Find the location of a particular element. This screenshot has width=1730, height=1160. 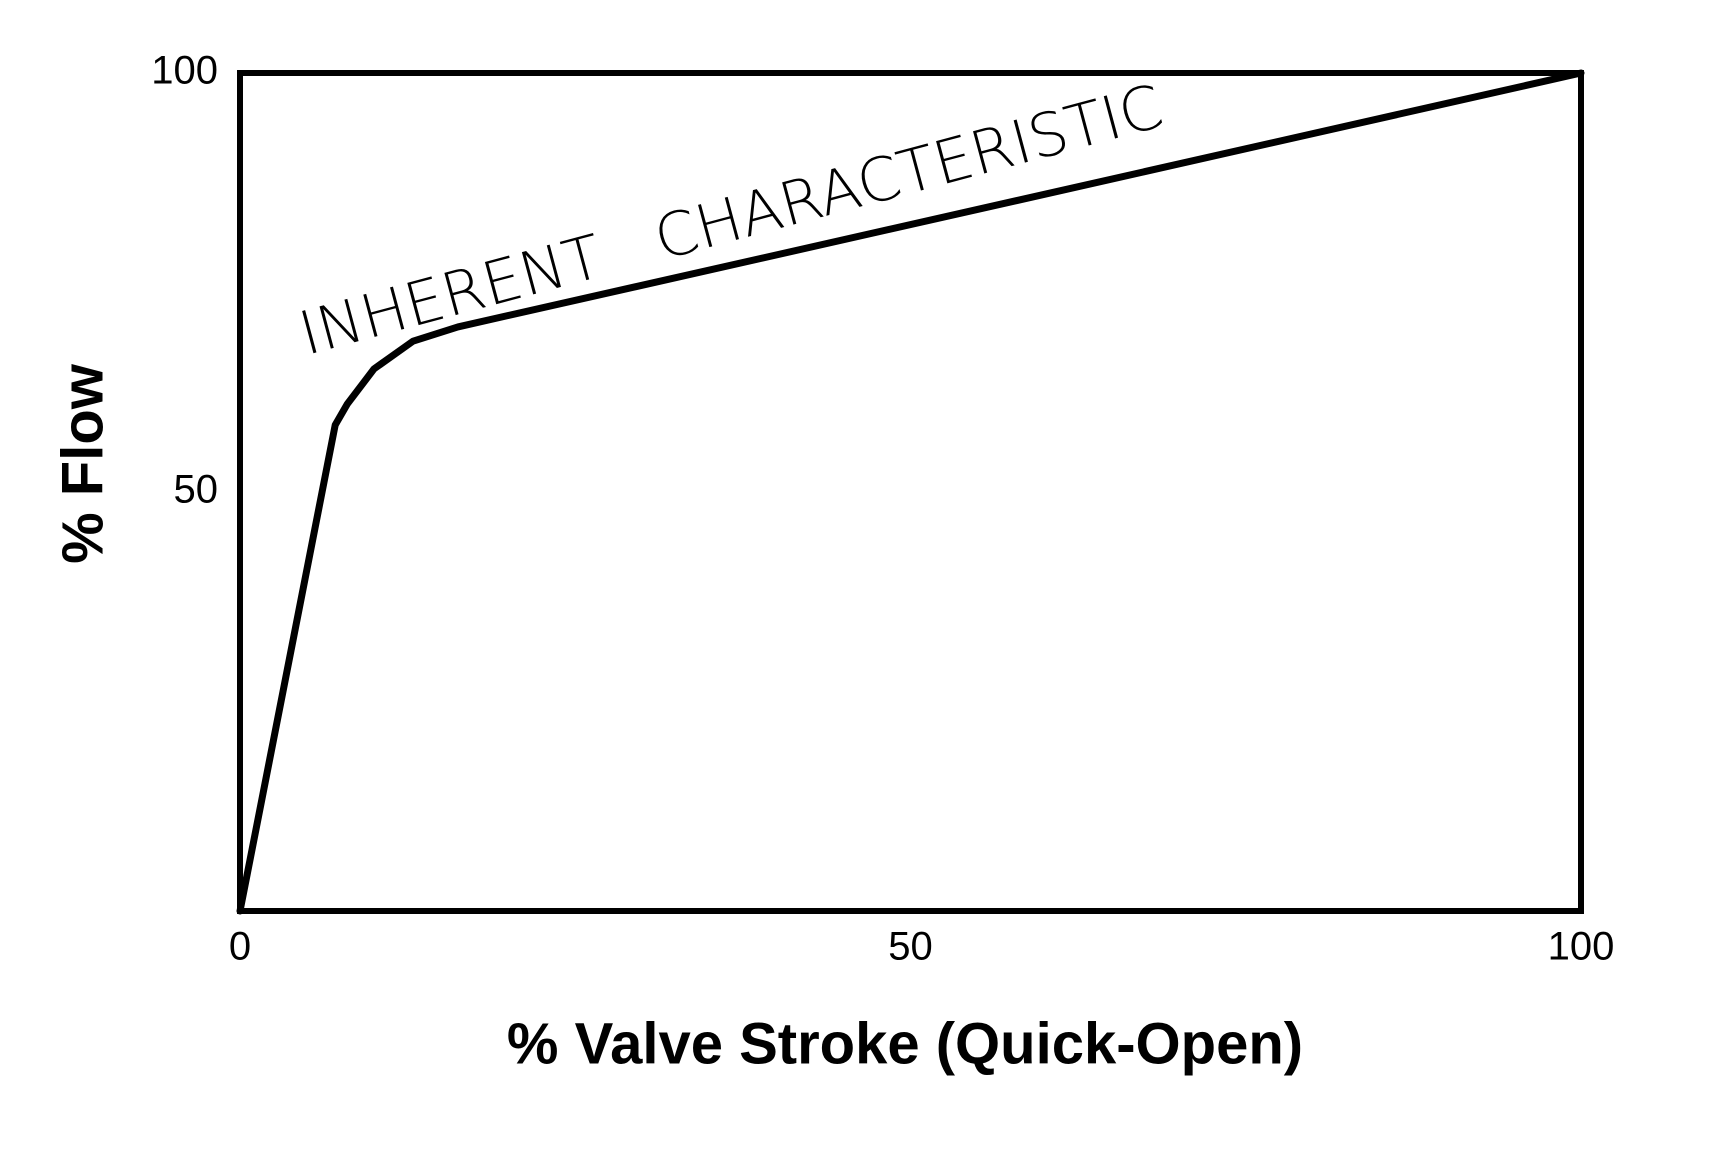

y-tick-label: 100 is located at coordinates (184, 71).